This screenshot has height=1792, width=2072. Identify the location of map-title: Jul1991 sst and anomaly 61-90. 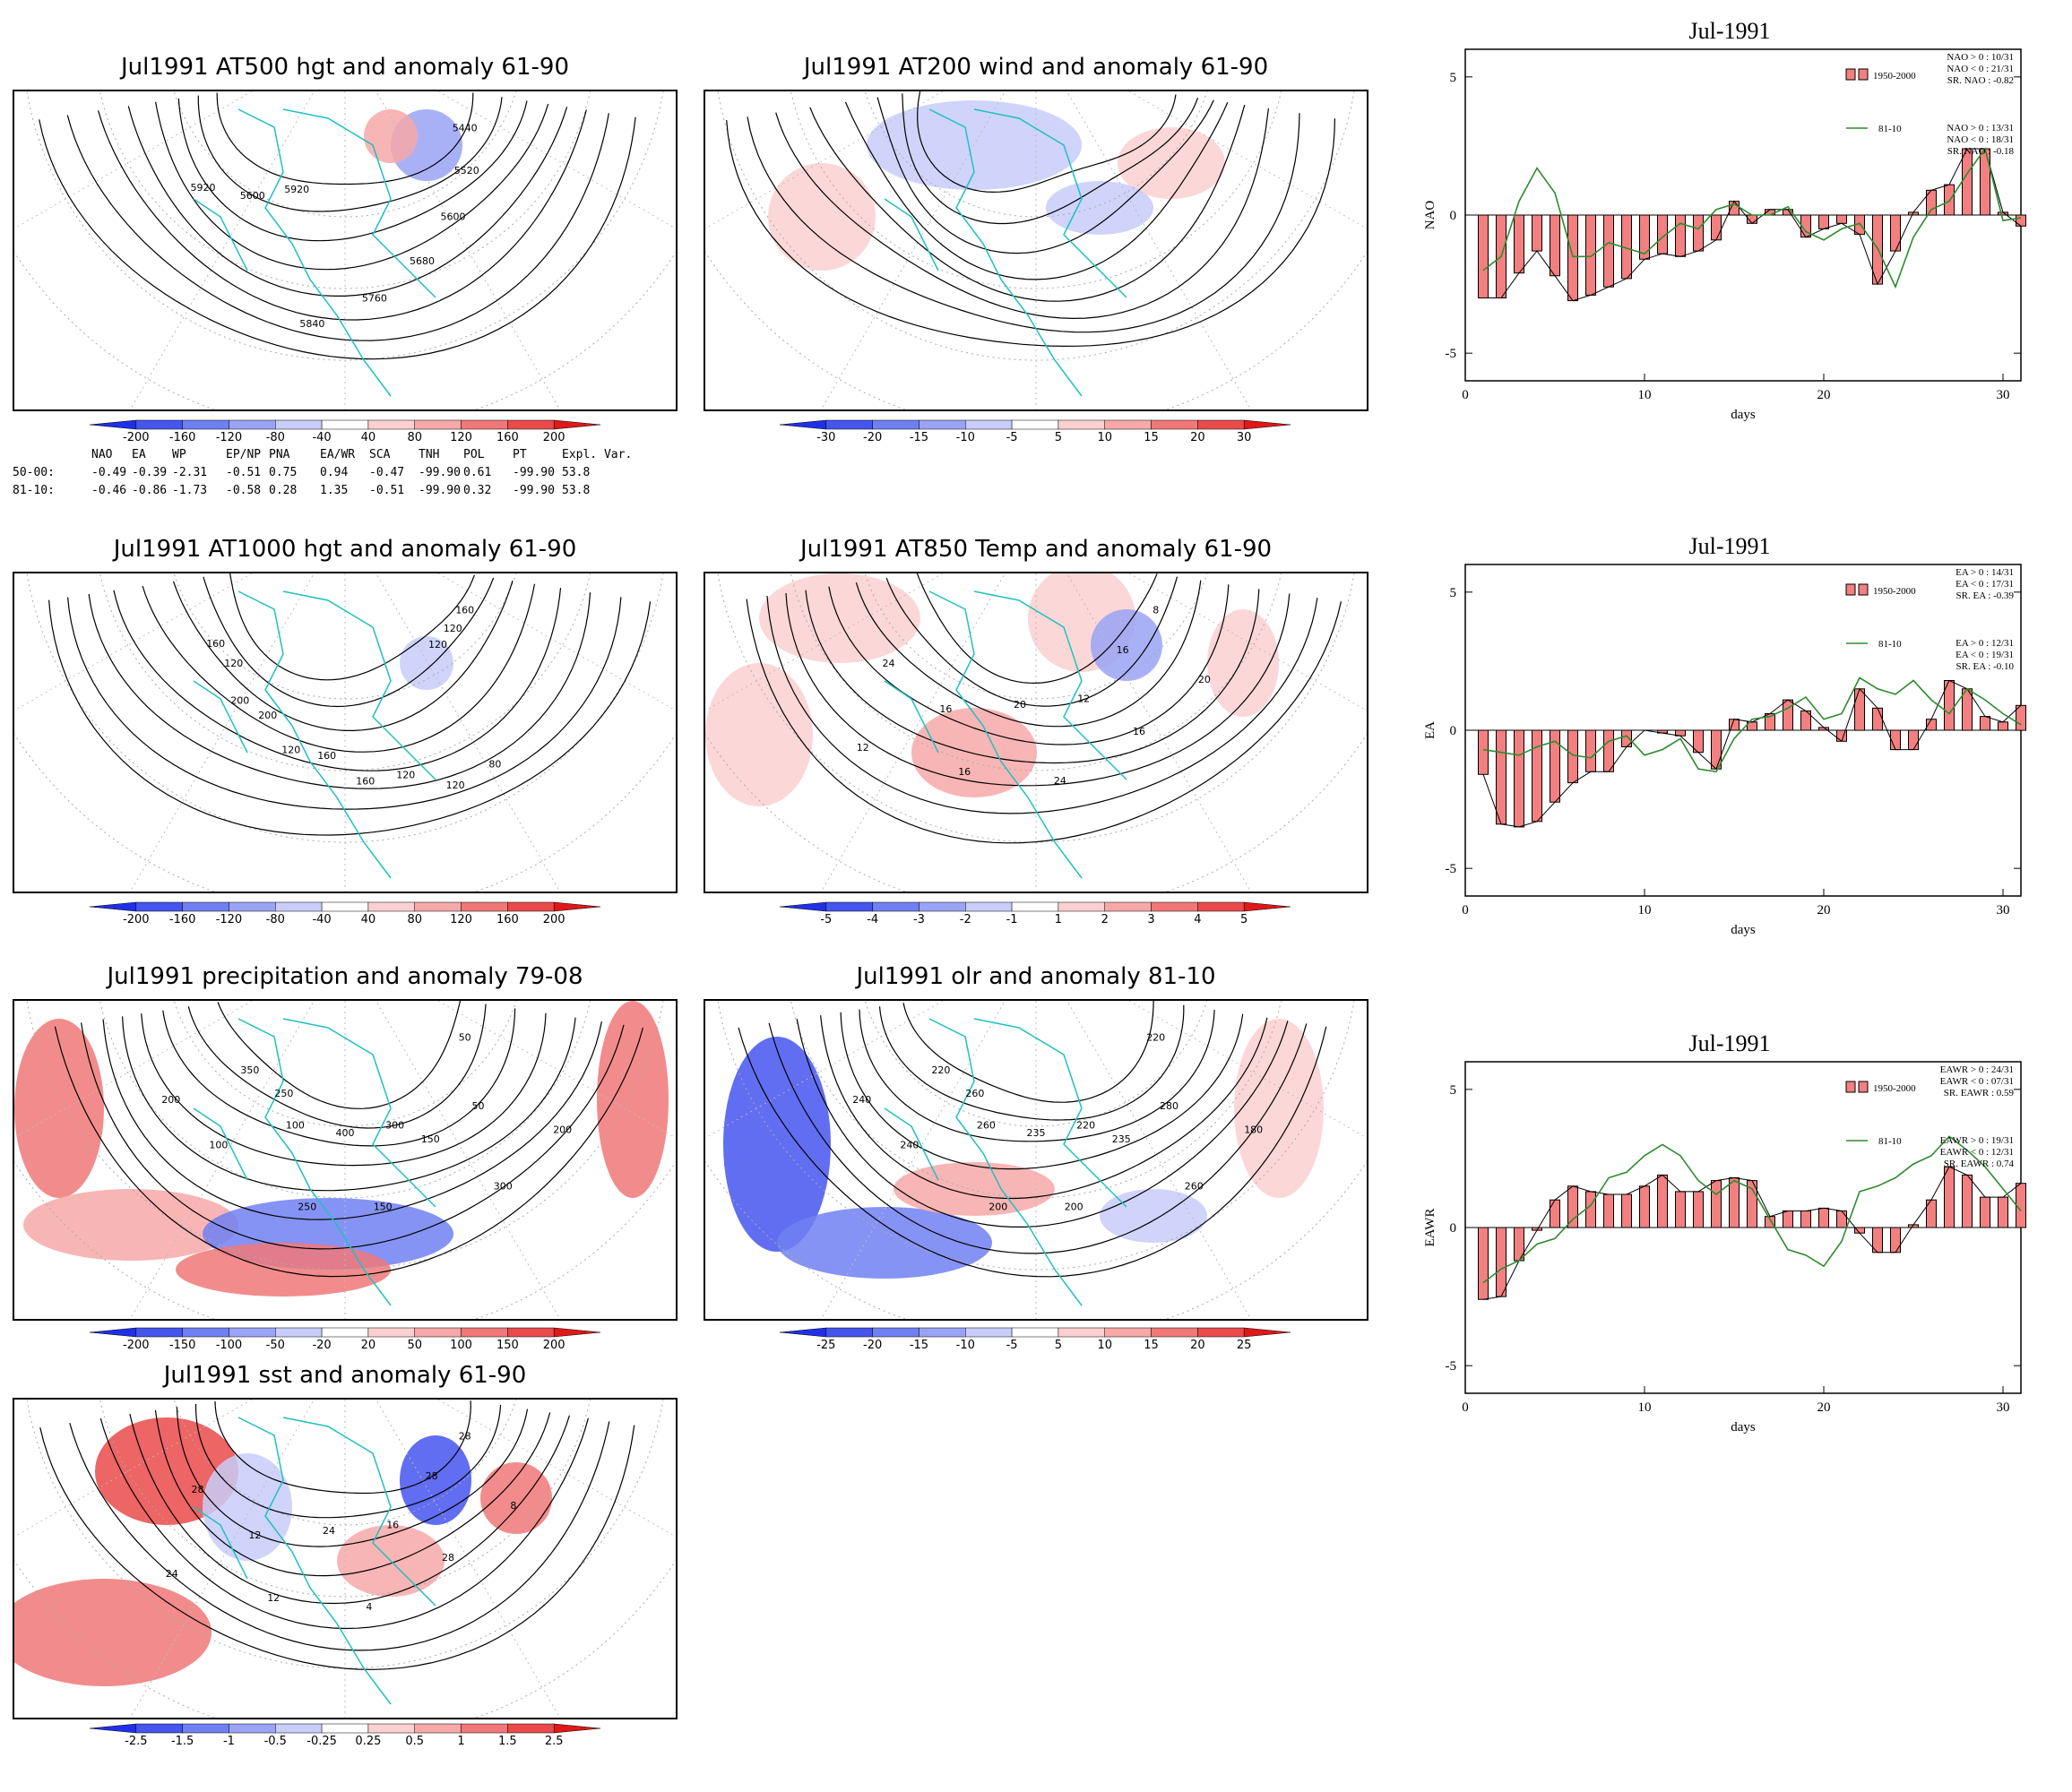
(345, 1375).